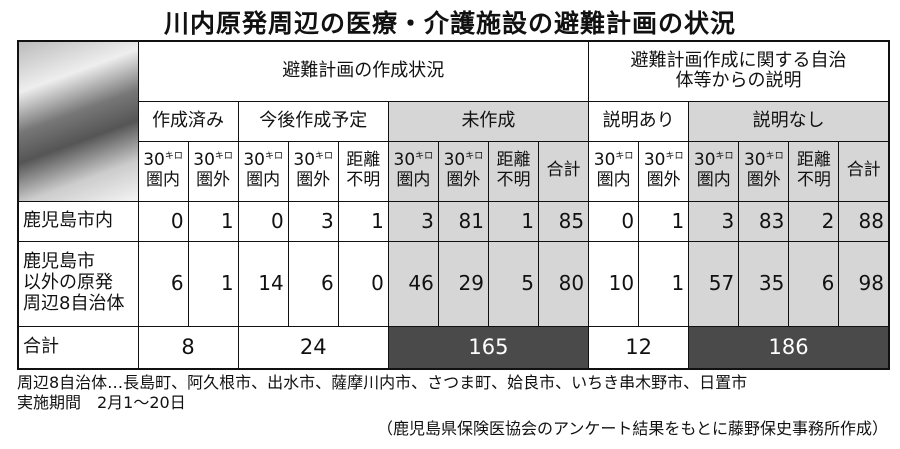  I want to click on table-cell: 10, so click(614, 283).